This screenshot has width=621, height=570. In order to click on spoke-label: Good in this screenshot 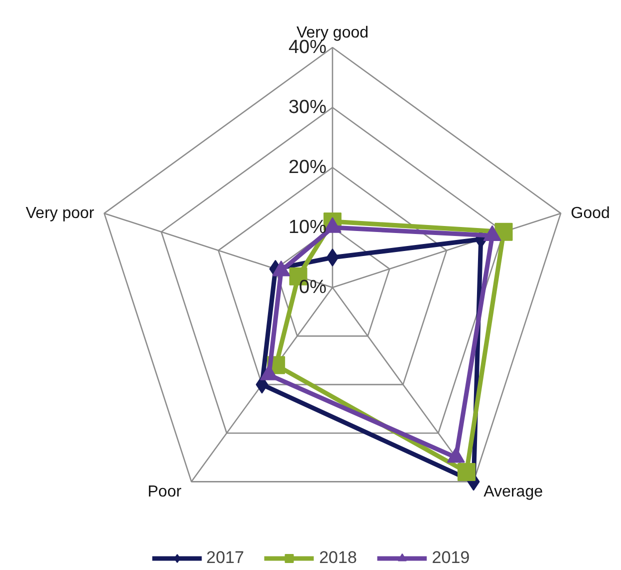, I will do `click(590, 213)`.